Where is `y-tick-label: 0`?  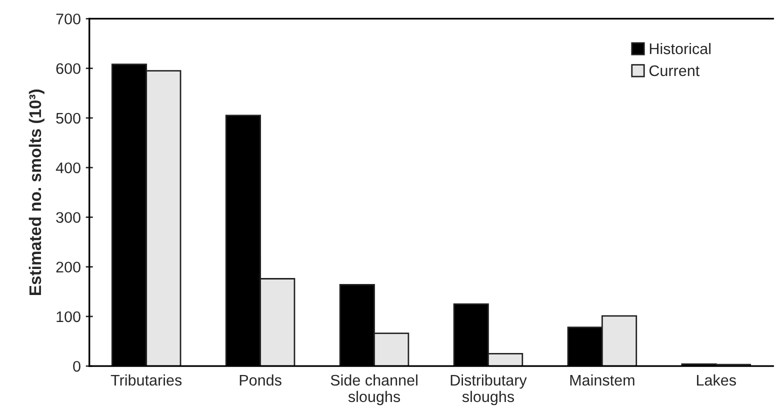
y-tick-label: 0 is located at coordinates (76, 366).